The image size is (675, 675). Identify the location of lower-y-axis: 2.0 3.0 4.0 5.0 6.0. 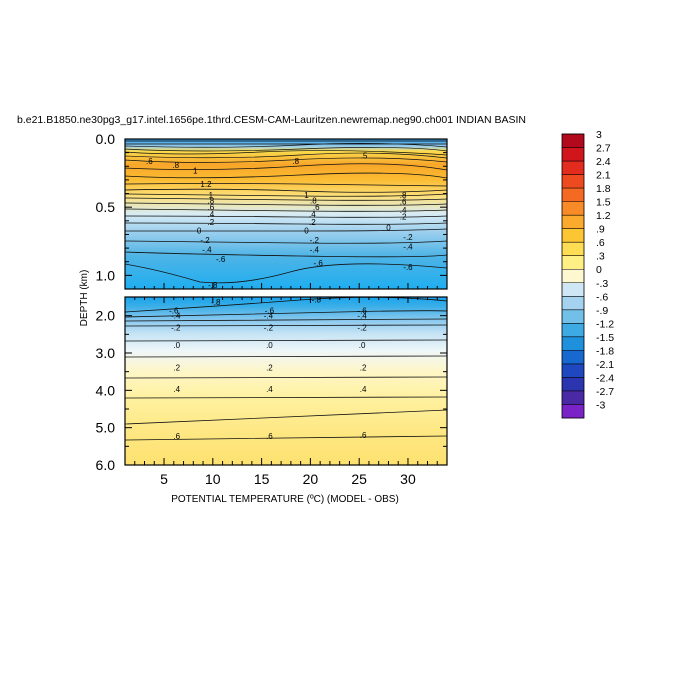
(271, 384).